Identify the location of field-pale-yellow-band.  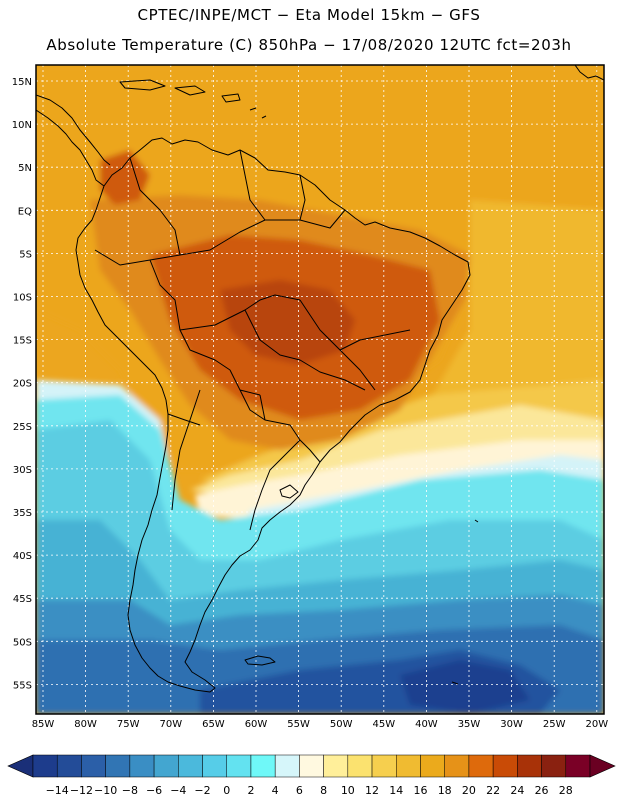
(397, 450).